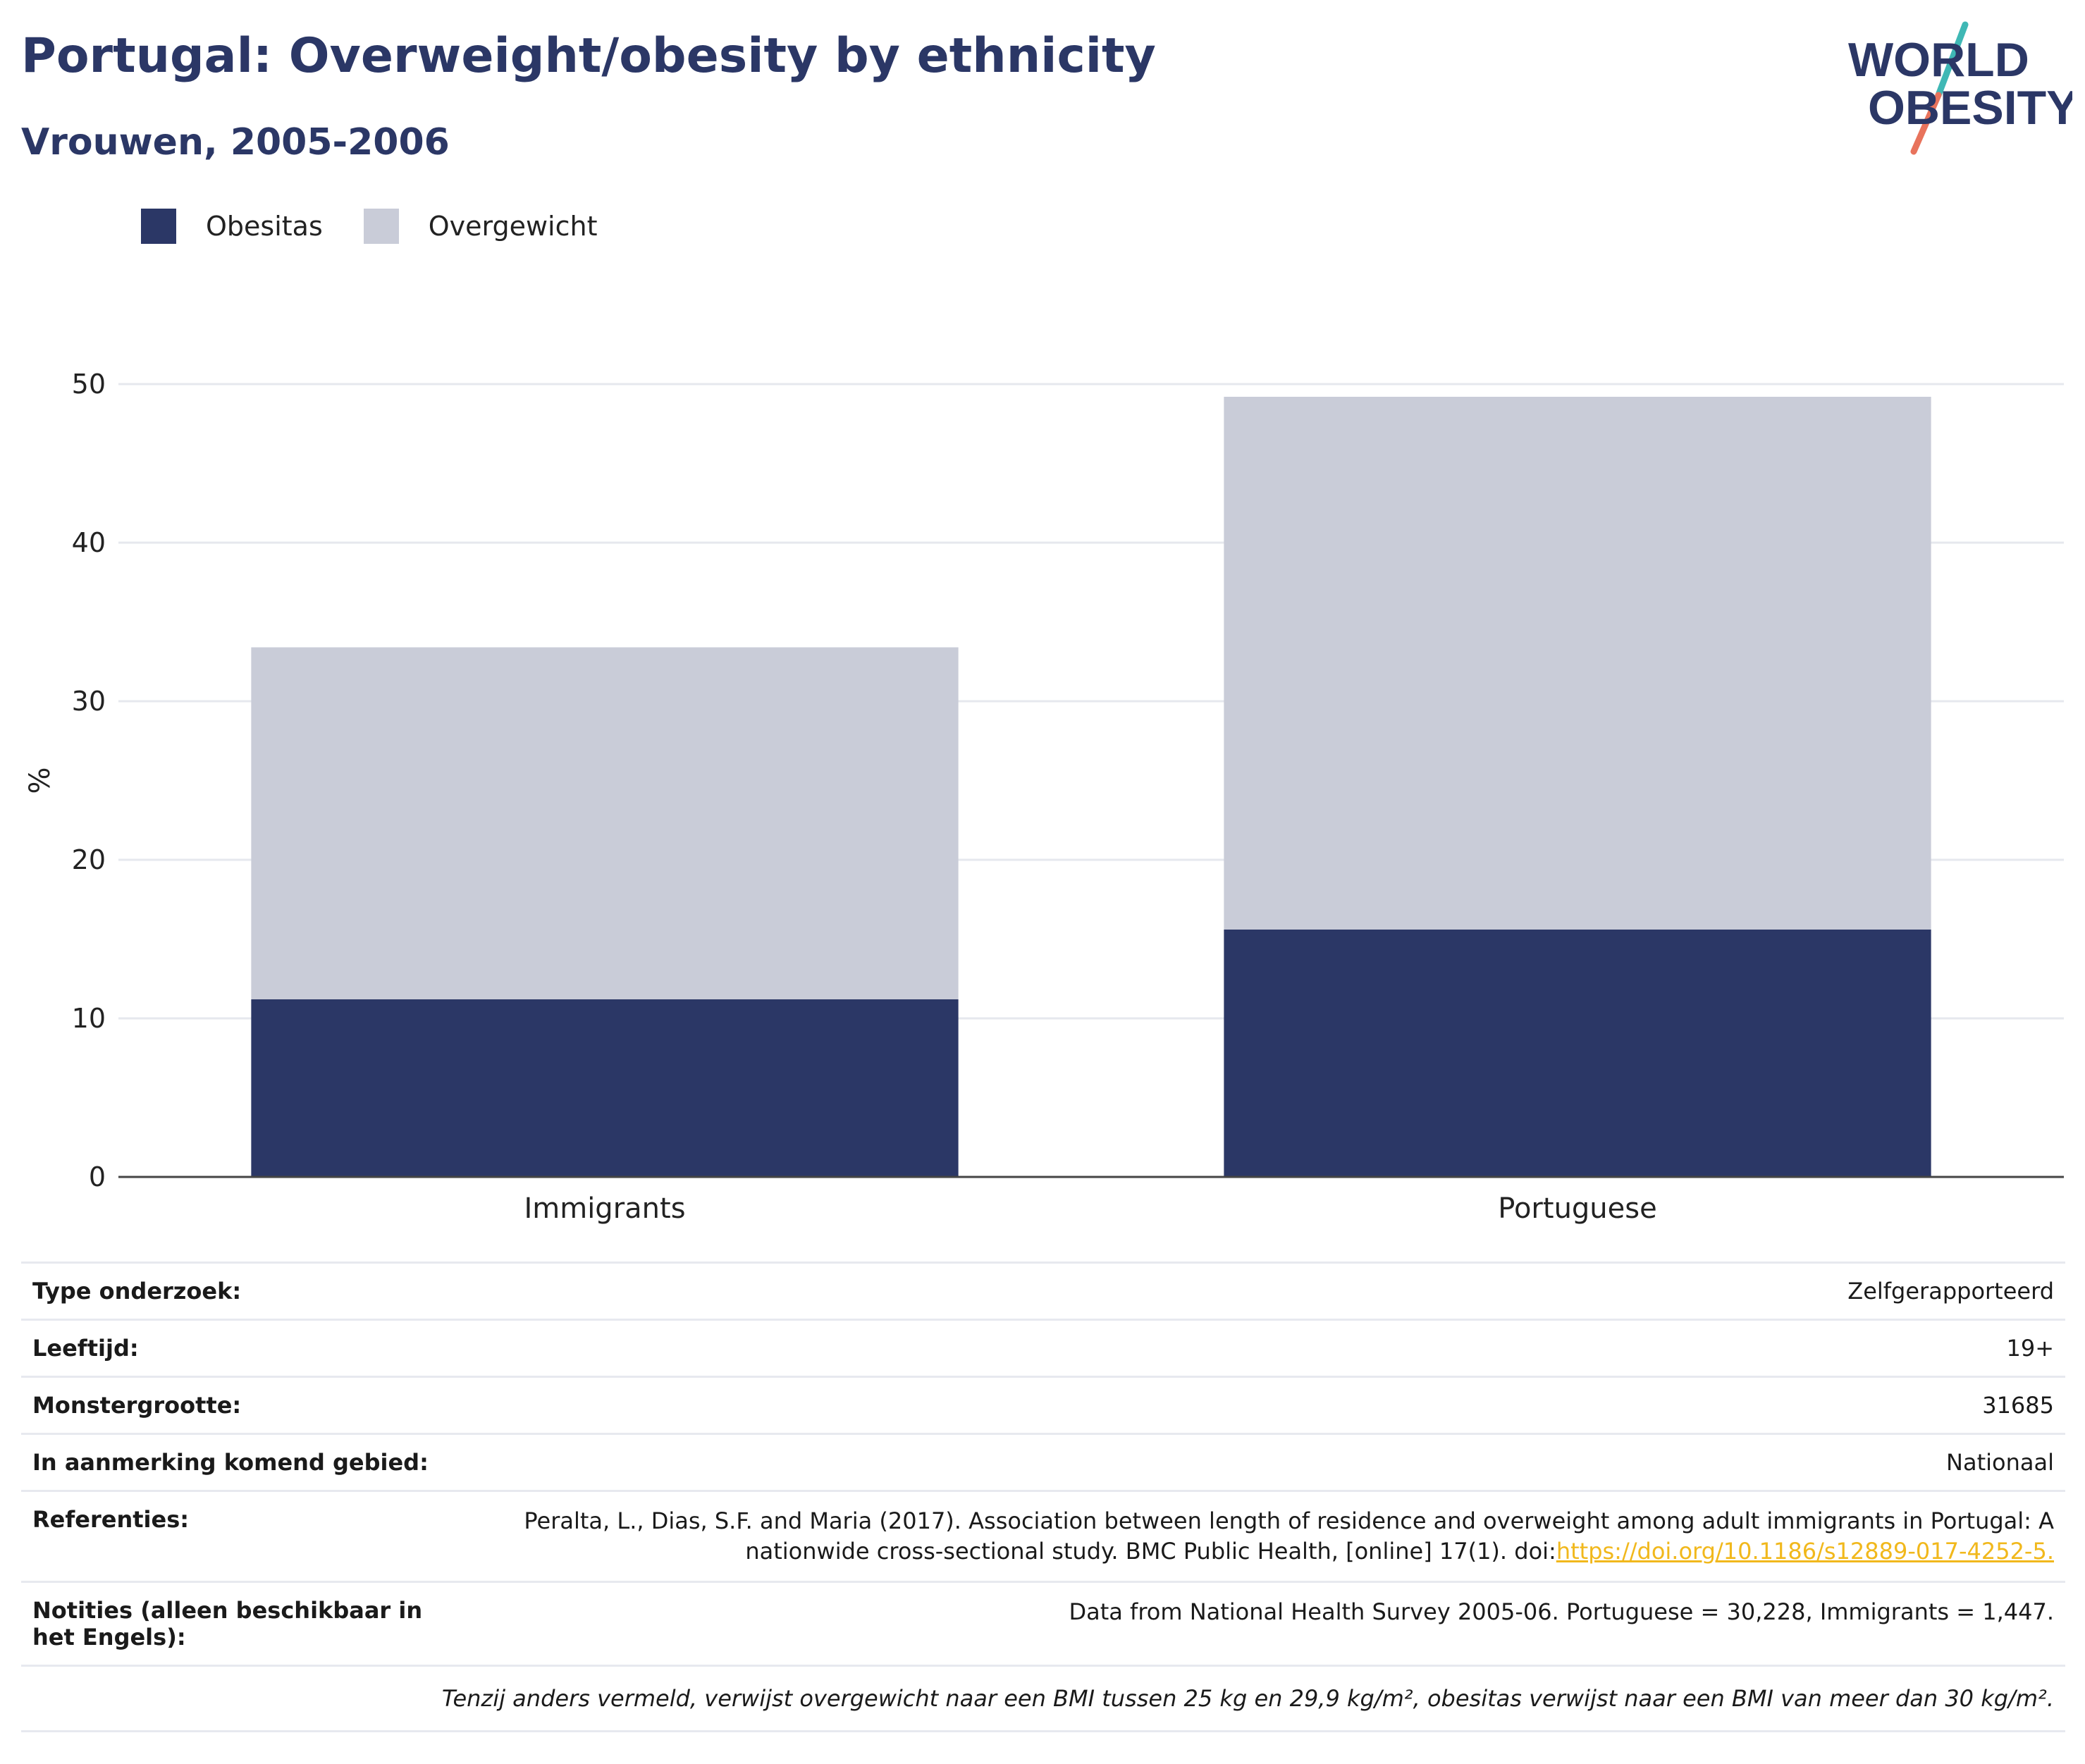 This screenshot has width=2085, height=1764. What do you see at coordinates (605, 823) in the screenshot?
I see `bar-overgewicht-immigrants` at bounding box center [605, 823].